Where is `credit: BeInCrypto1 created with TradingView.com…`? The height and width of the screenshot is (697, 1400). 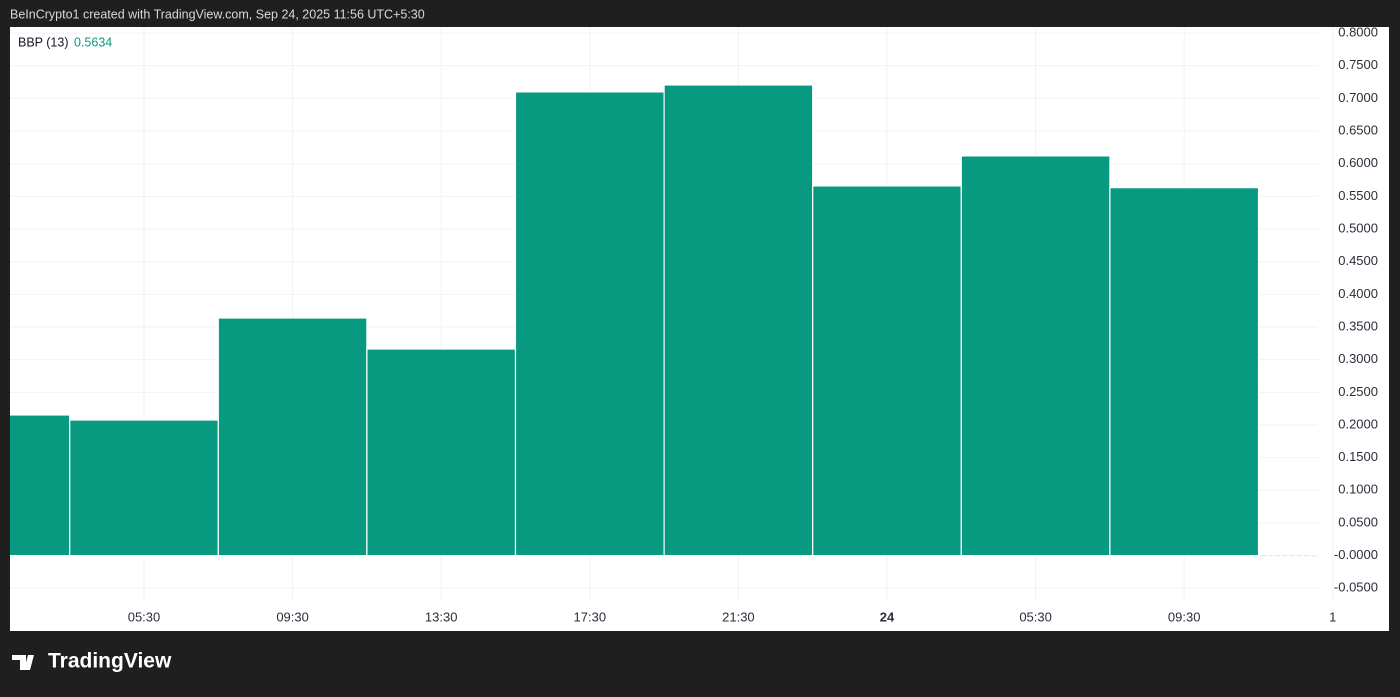 credit: BeInCrypto1 created with TradingView.com… is located at coordinates (217, 14).